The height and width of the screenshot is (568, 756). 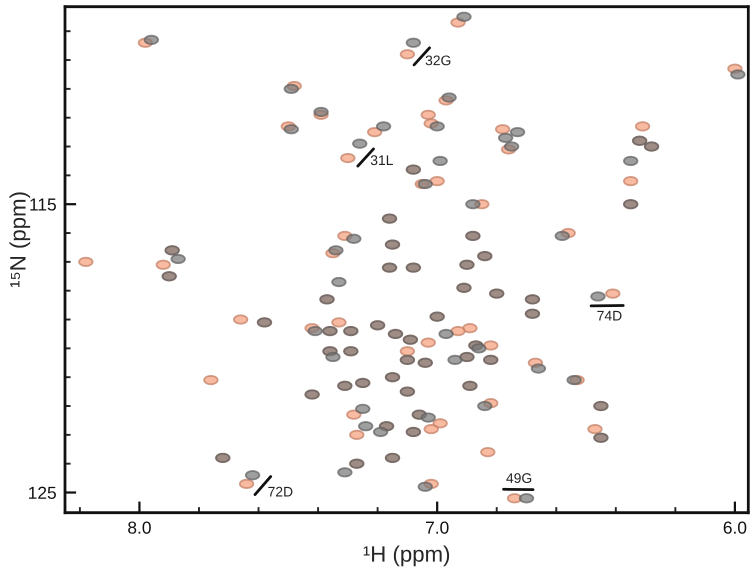 What do you see at coordinates (735, 527) in the screenshot?
I see `x-tick-label: 6.0` at bounding box center [735, 527].